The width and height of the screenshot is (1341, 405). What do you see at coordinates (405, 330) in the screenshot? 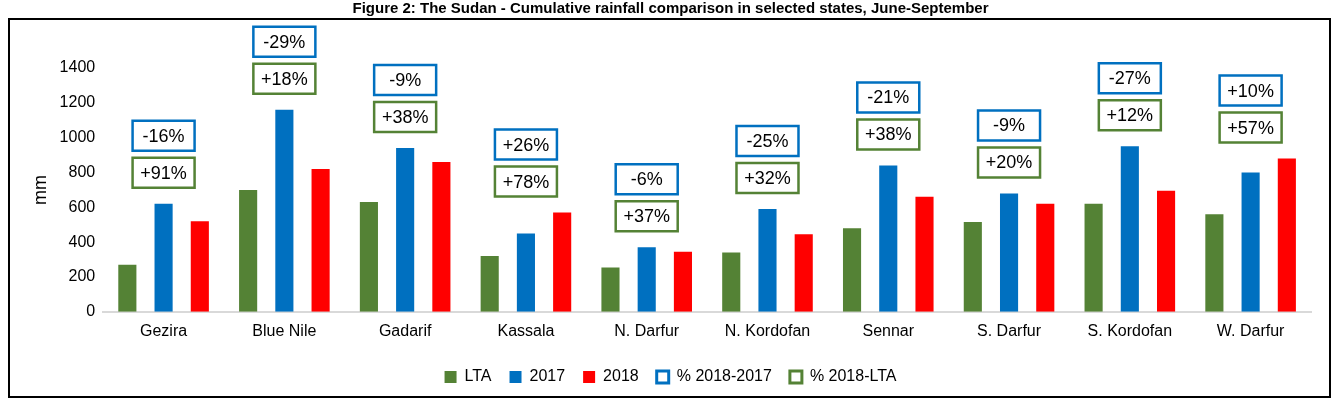
I see `x-tick-label: Gadarif` at bounding box center [405, 330].